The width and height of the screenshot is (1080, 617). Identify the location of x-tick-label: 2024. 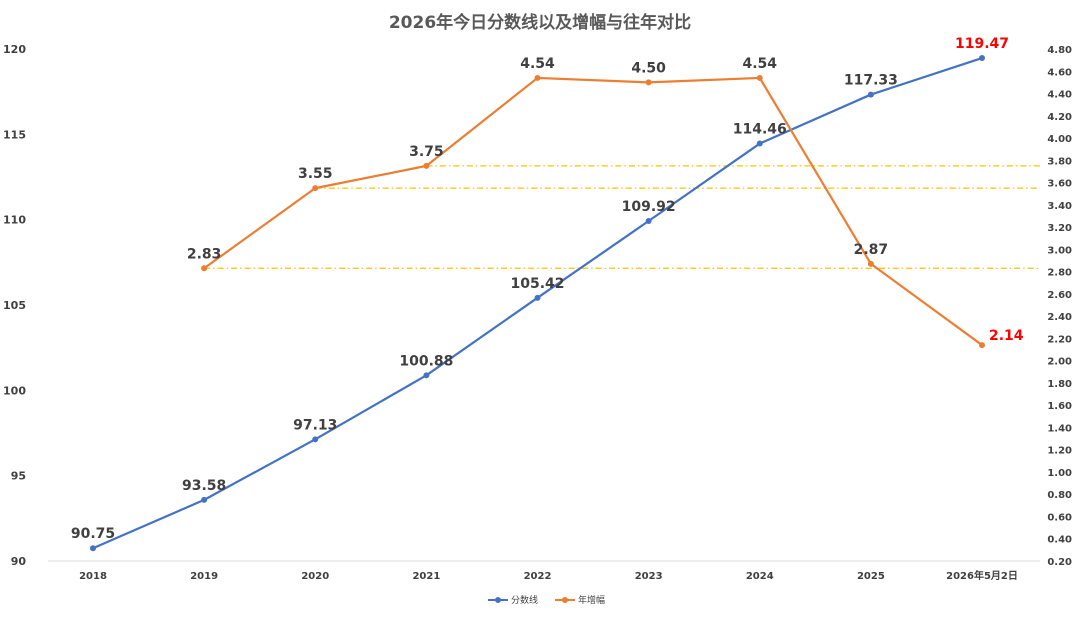
(760, 576).